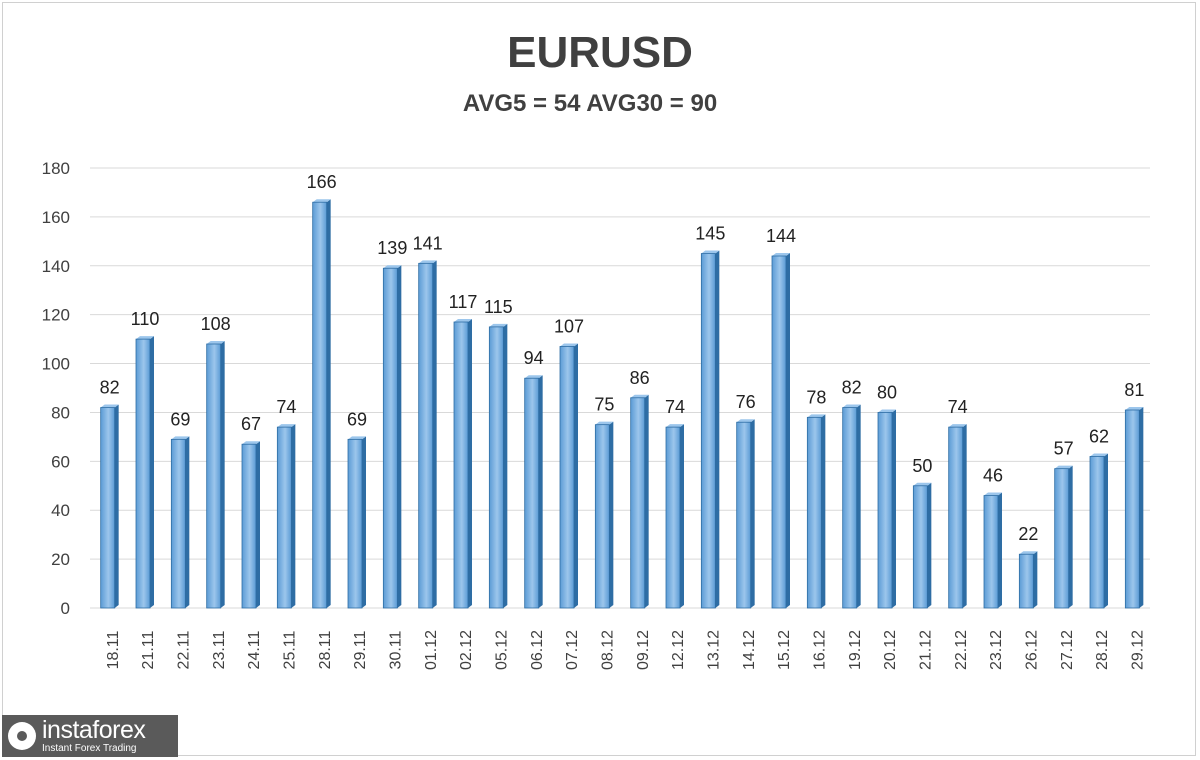 The height and width of the screenshot is (760, 1200). Describe the element at coordinates (89, 748) in the screenshot. I see `logo-tagline: Instant Forex Trading` at that location.